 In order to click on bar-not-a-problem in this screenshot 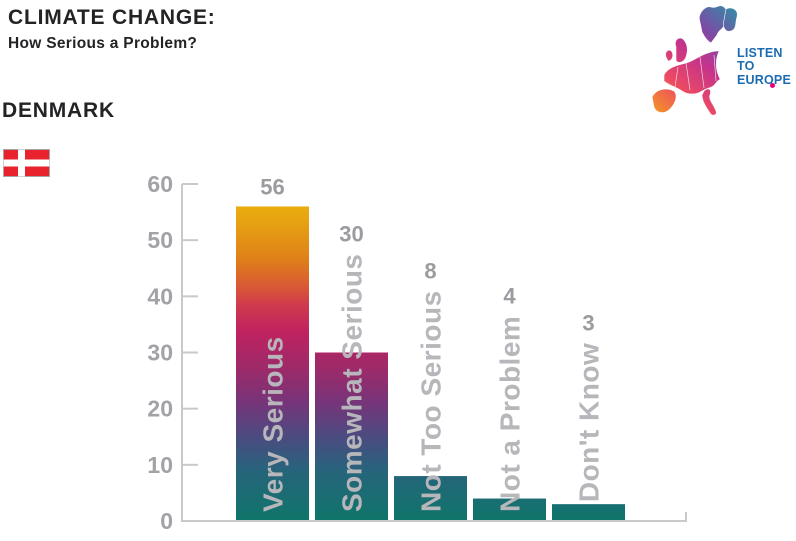, I will do `click(509, 509)`.